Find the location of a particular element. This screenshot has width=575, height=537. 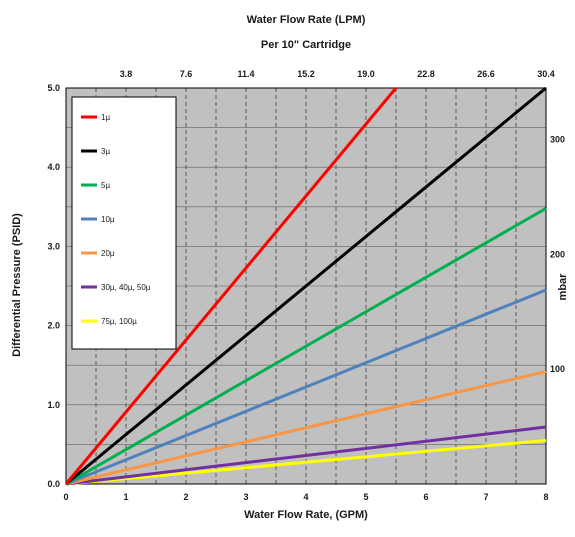

y2-axis-label: mbar is located at coordinates (563, 287).